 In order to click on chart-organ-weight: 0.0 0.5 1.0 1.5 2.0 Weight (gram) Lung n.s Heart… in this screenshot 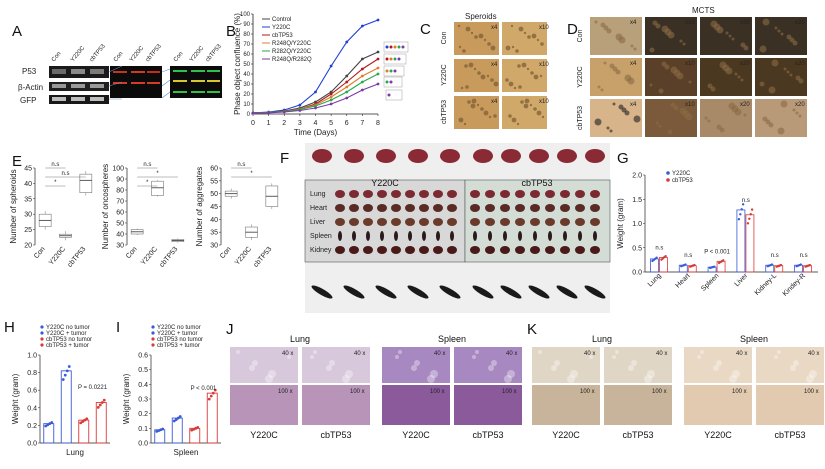, I will do `click(717, 234)`.